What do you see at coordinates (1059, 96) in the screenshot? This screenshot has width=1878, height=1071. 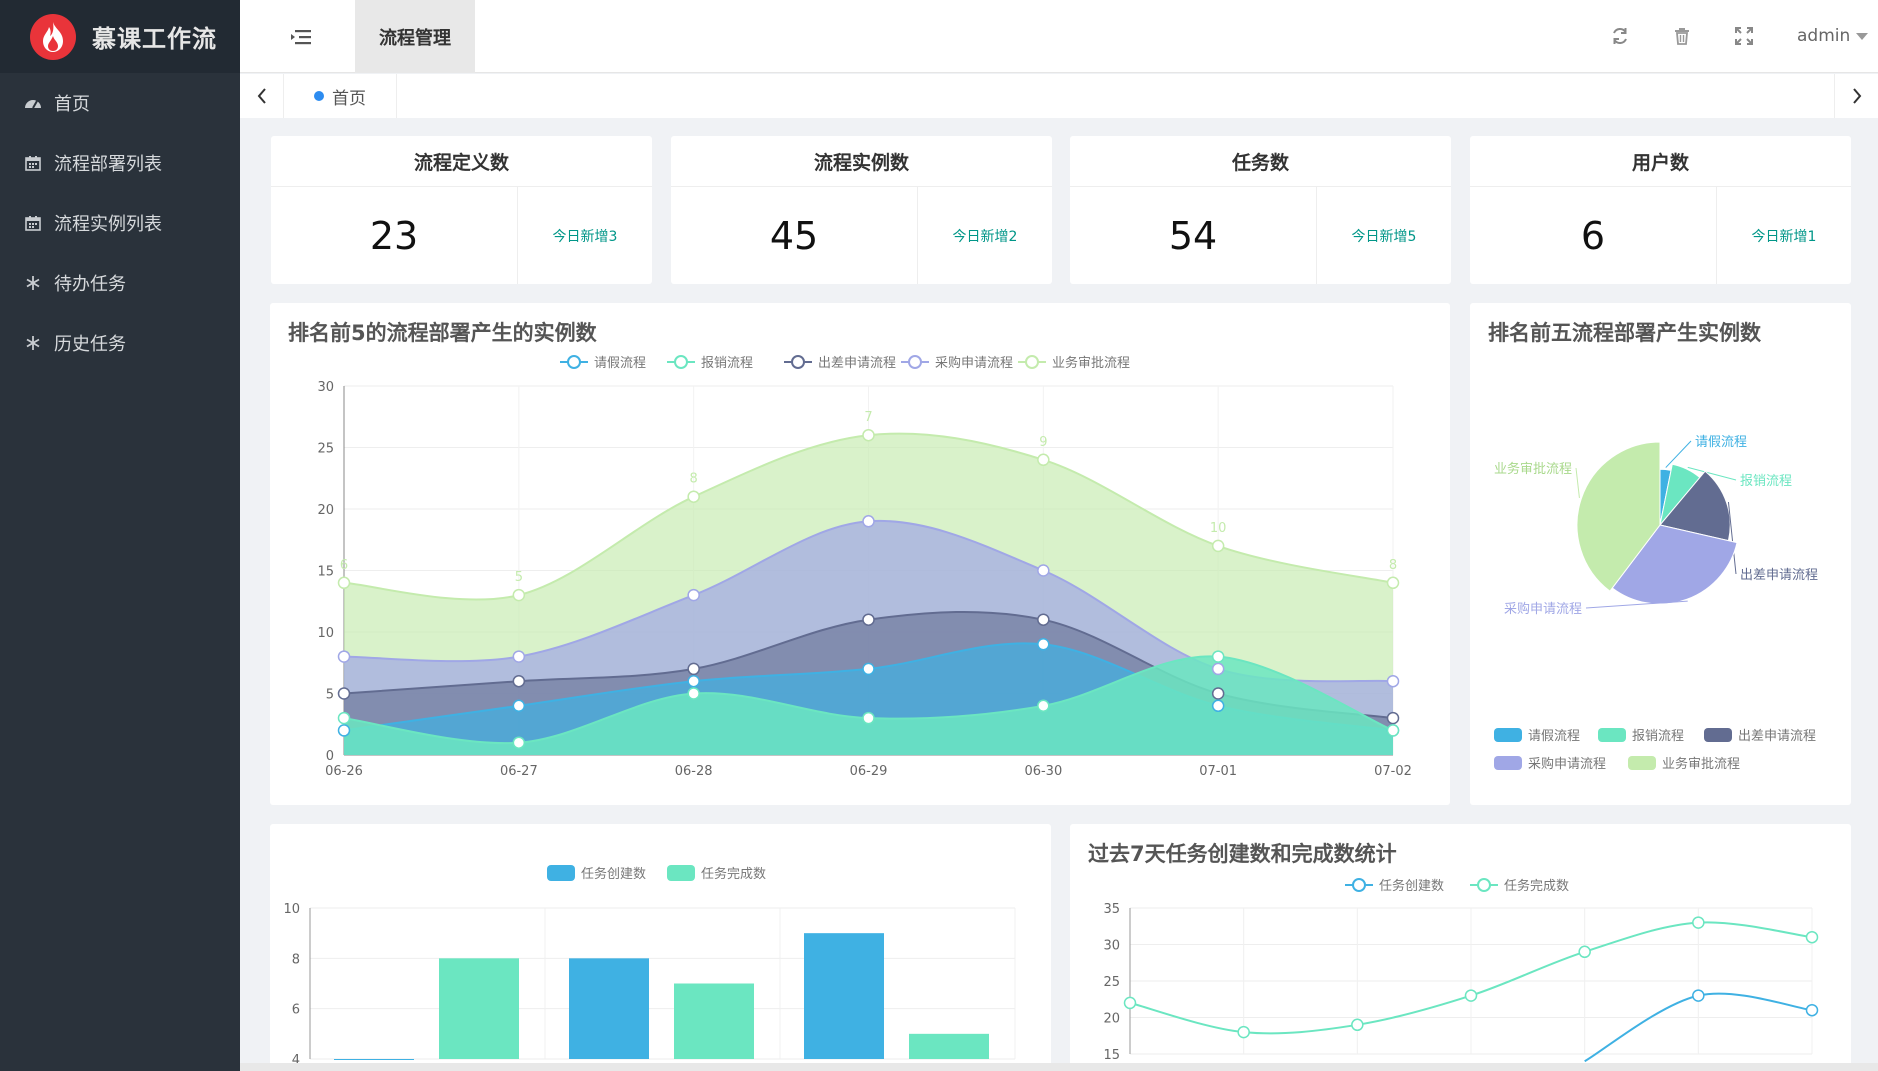 I see `tabs-bar: 首页` at bounding box center [1059, 96].